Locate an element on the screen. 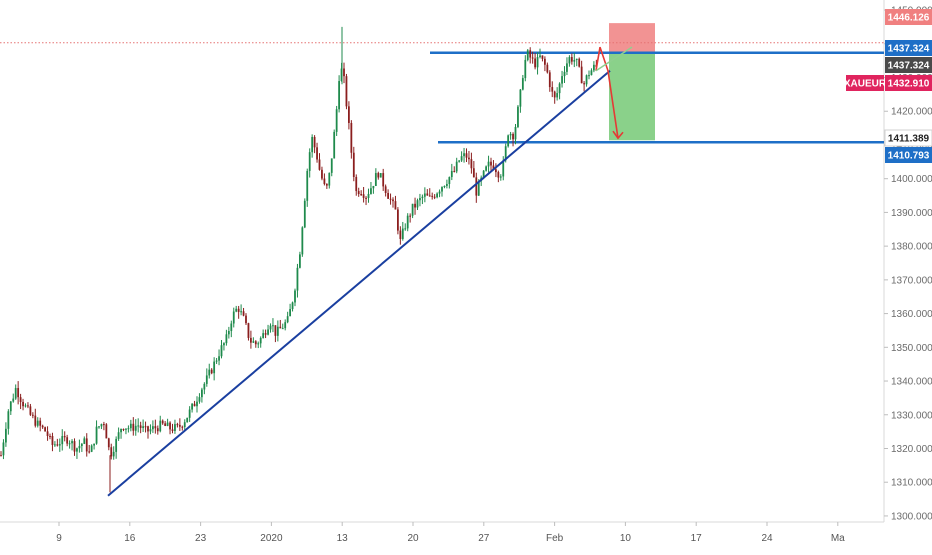 The image size is (932, 555). price-tag: 1437.324 is located at coordinates (909, 49).